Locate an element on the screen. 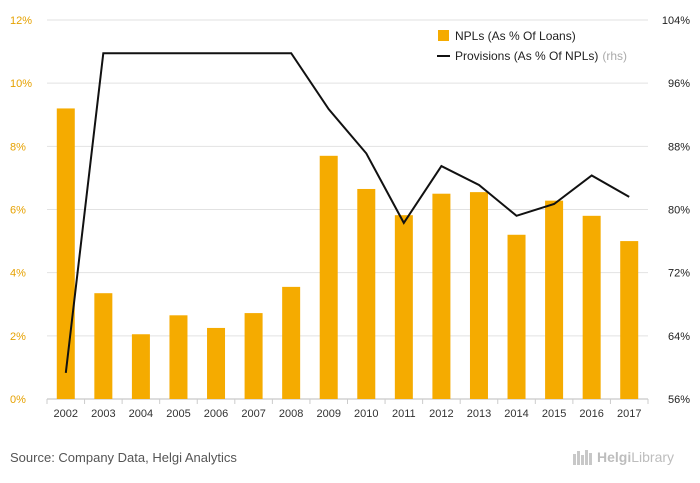 This screenshot has height=483, width=700. library-icon is located at coordinates (582, 457).